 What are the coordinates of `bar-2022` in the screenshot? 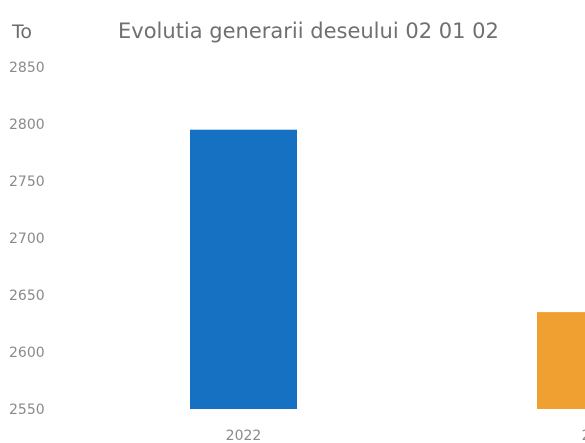 It's located at (243, 269).